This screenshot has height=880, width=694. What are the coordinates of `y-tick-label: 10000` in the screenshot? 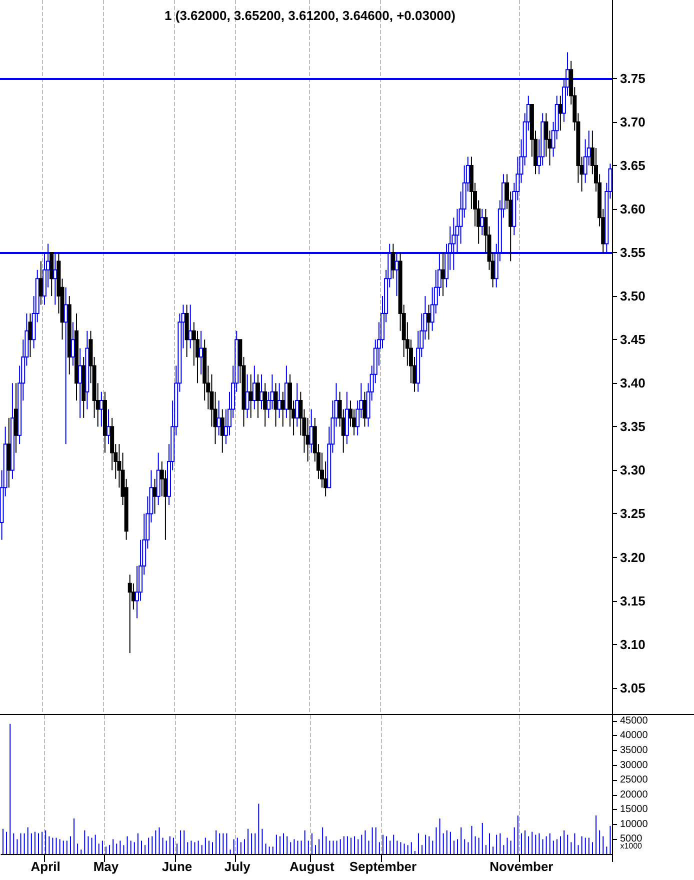 It's located at (634, 824).